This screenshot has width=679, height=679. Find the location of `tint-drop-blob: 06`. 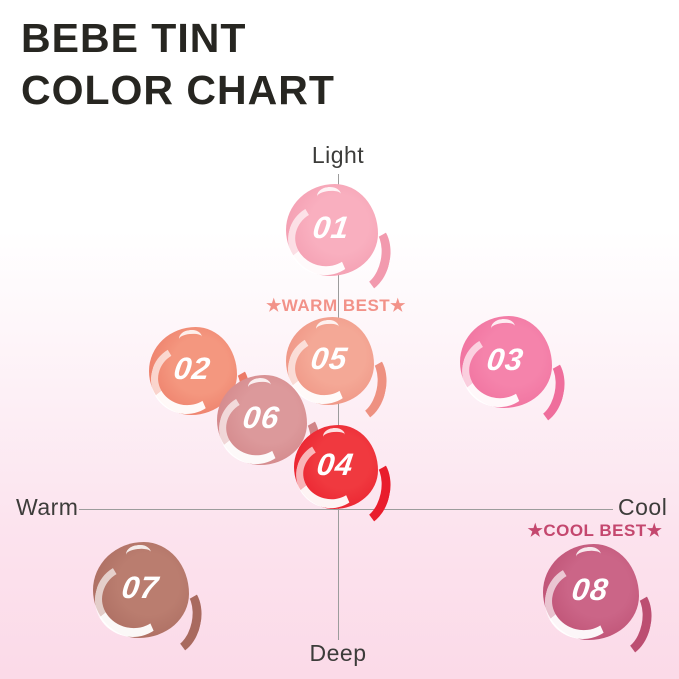

tint-drop-blob: 06 is located at coordinates (269, 431).